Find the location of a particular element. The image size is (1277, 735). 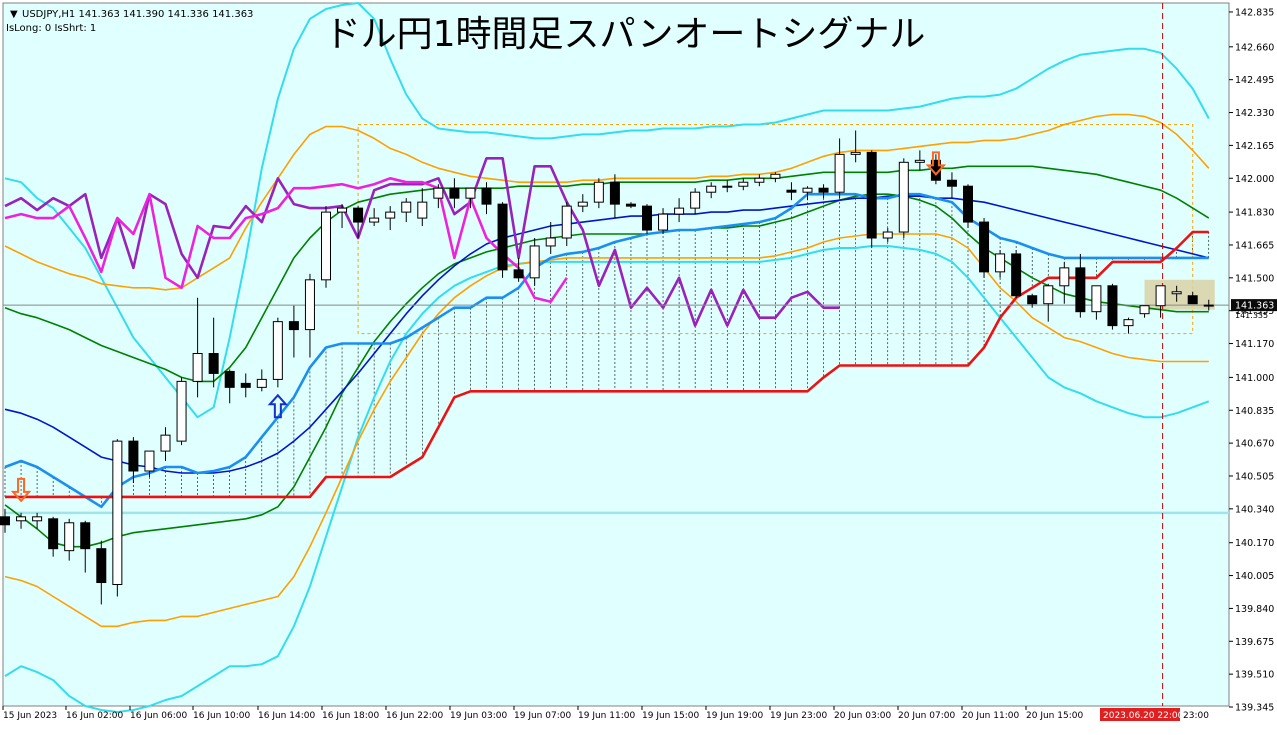

y-tick-label: 142.165 is located at coordinates (1254, 146).